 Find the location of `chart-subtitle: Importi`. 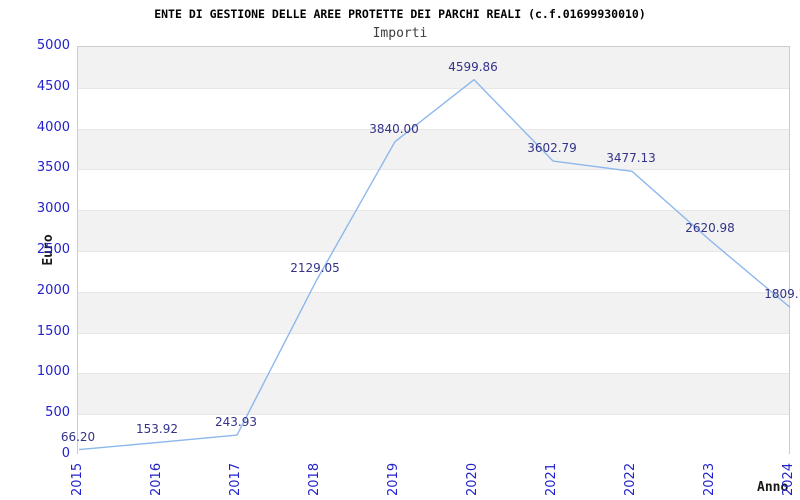

chart-subtitle: Importi is located at coordinates (400, 33).